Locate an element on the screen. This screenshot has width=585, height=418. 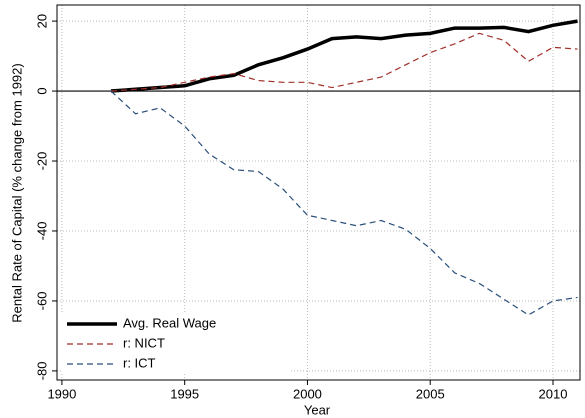
x-tick-label: 2005 is located at coordinates (430, 393).